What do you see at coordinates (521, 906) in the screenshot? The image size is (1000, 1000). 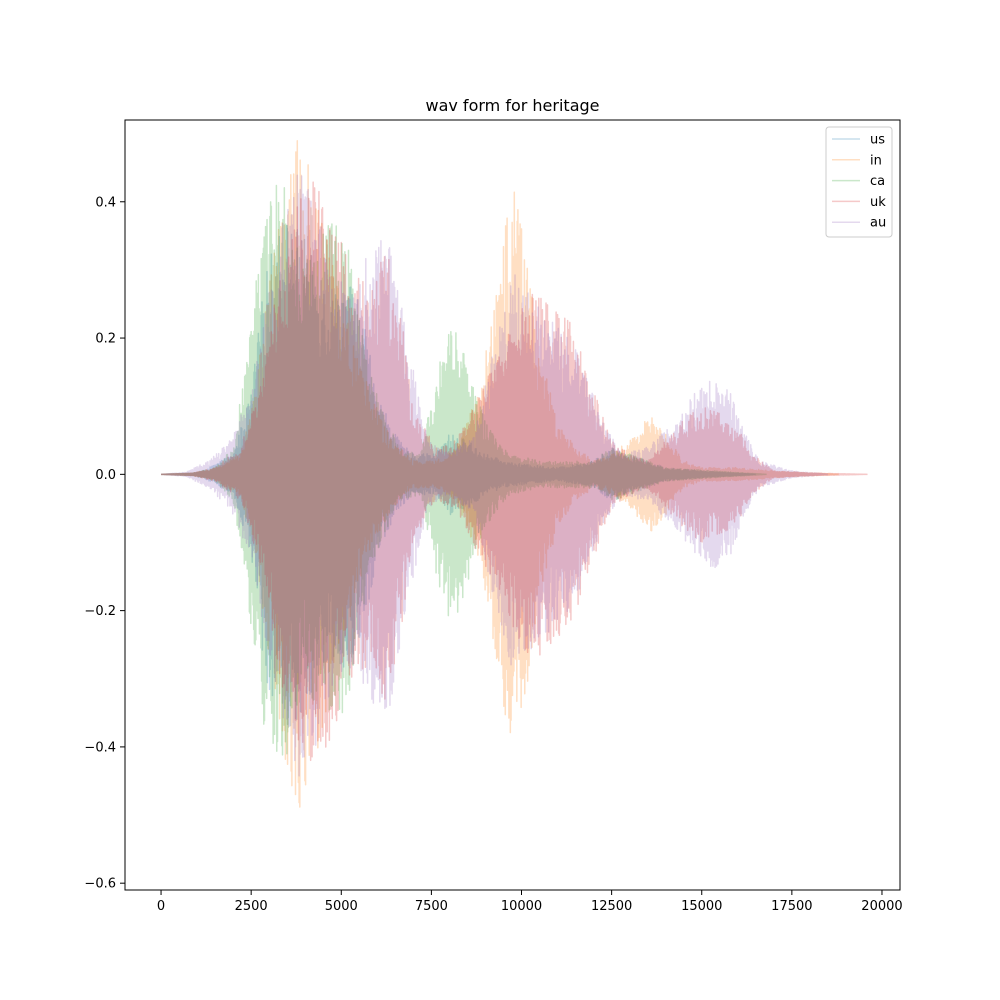 I see `x-tick-label: 10000` at bounding box center [521, 906].